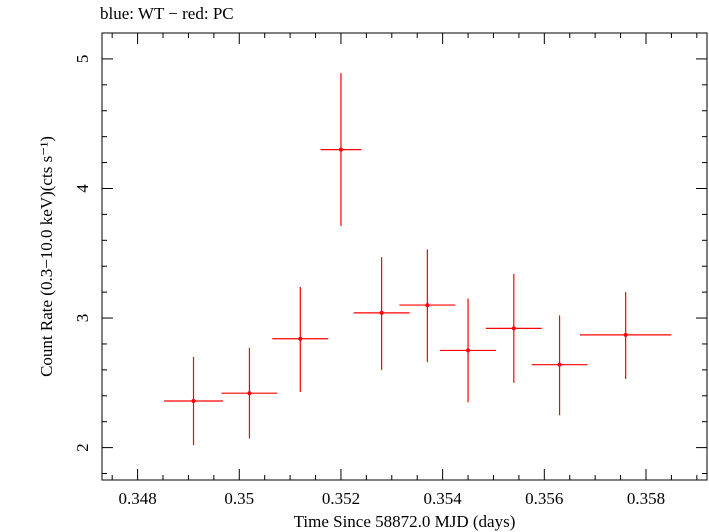 The image size is (709, 532). I want to click on y-axis-label: Count Rate (0.3−10.0 keV)(cts s⁻¹), so click(46, 256).